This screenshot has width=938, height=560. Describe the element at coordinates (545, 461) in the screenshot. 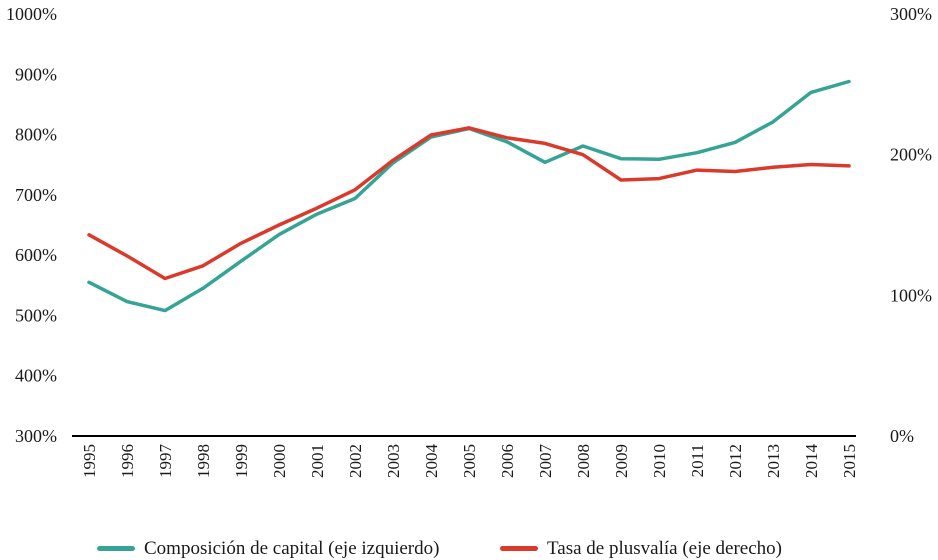

I see `x-axis-year-label: 2007` at that location.